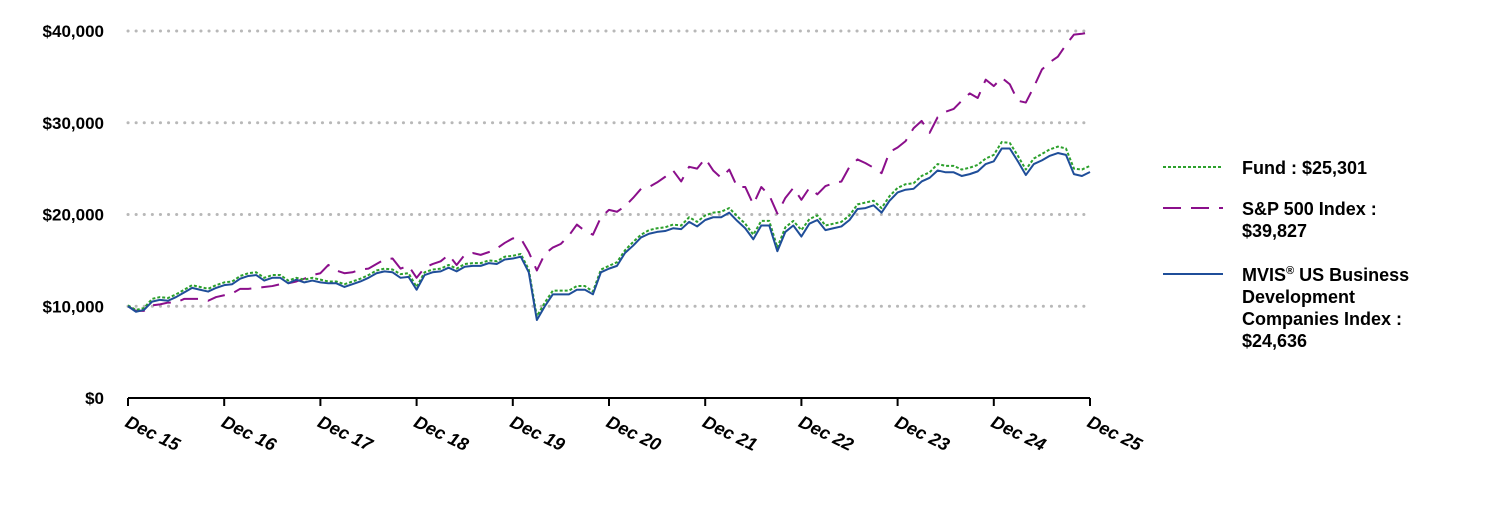  I want to click on y-tick-label: $30,000, so click(73, 123).